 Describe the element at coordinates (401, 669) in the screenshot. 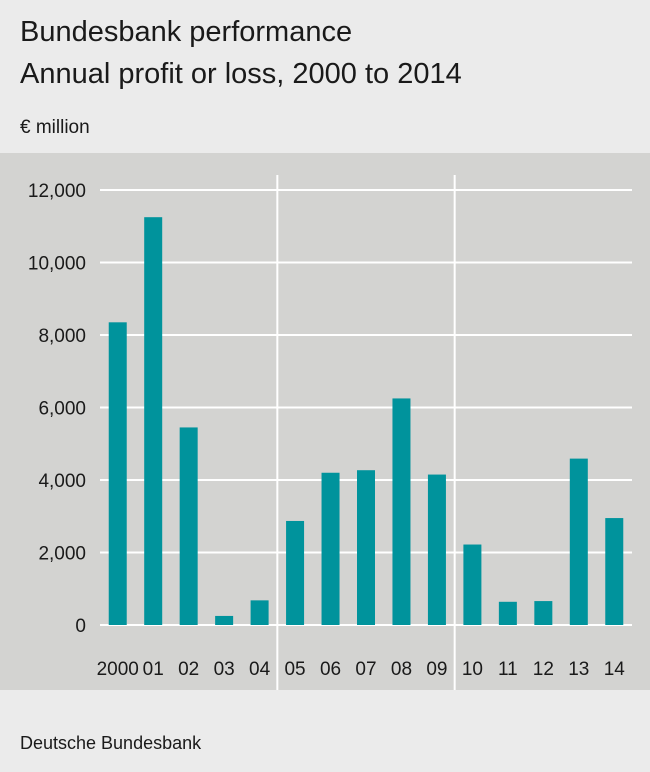

I see `x-tick-label-08: 08` at that location.